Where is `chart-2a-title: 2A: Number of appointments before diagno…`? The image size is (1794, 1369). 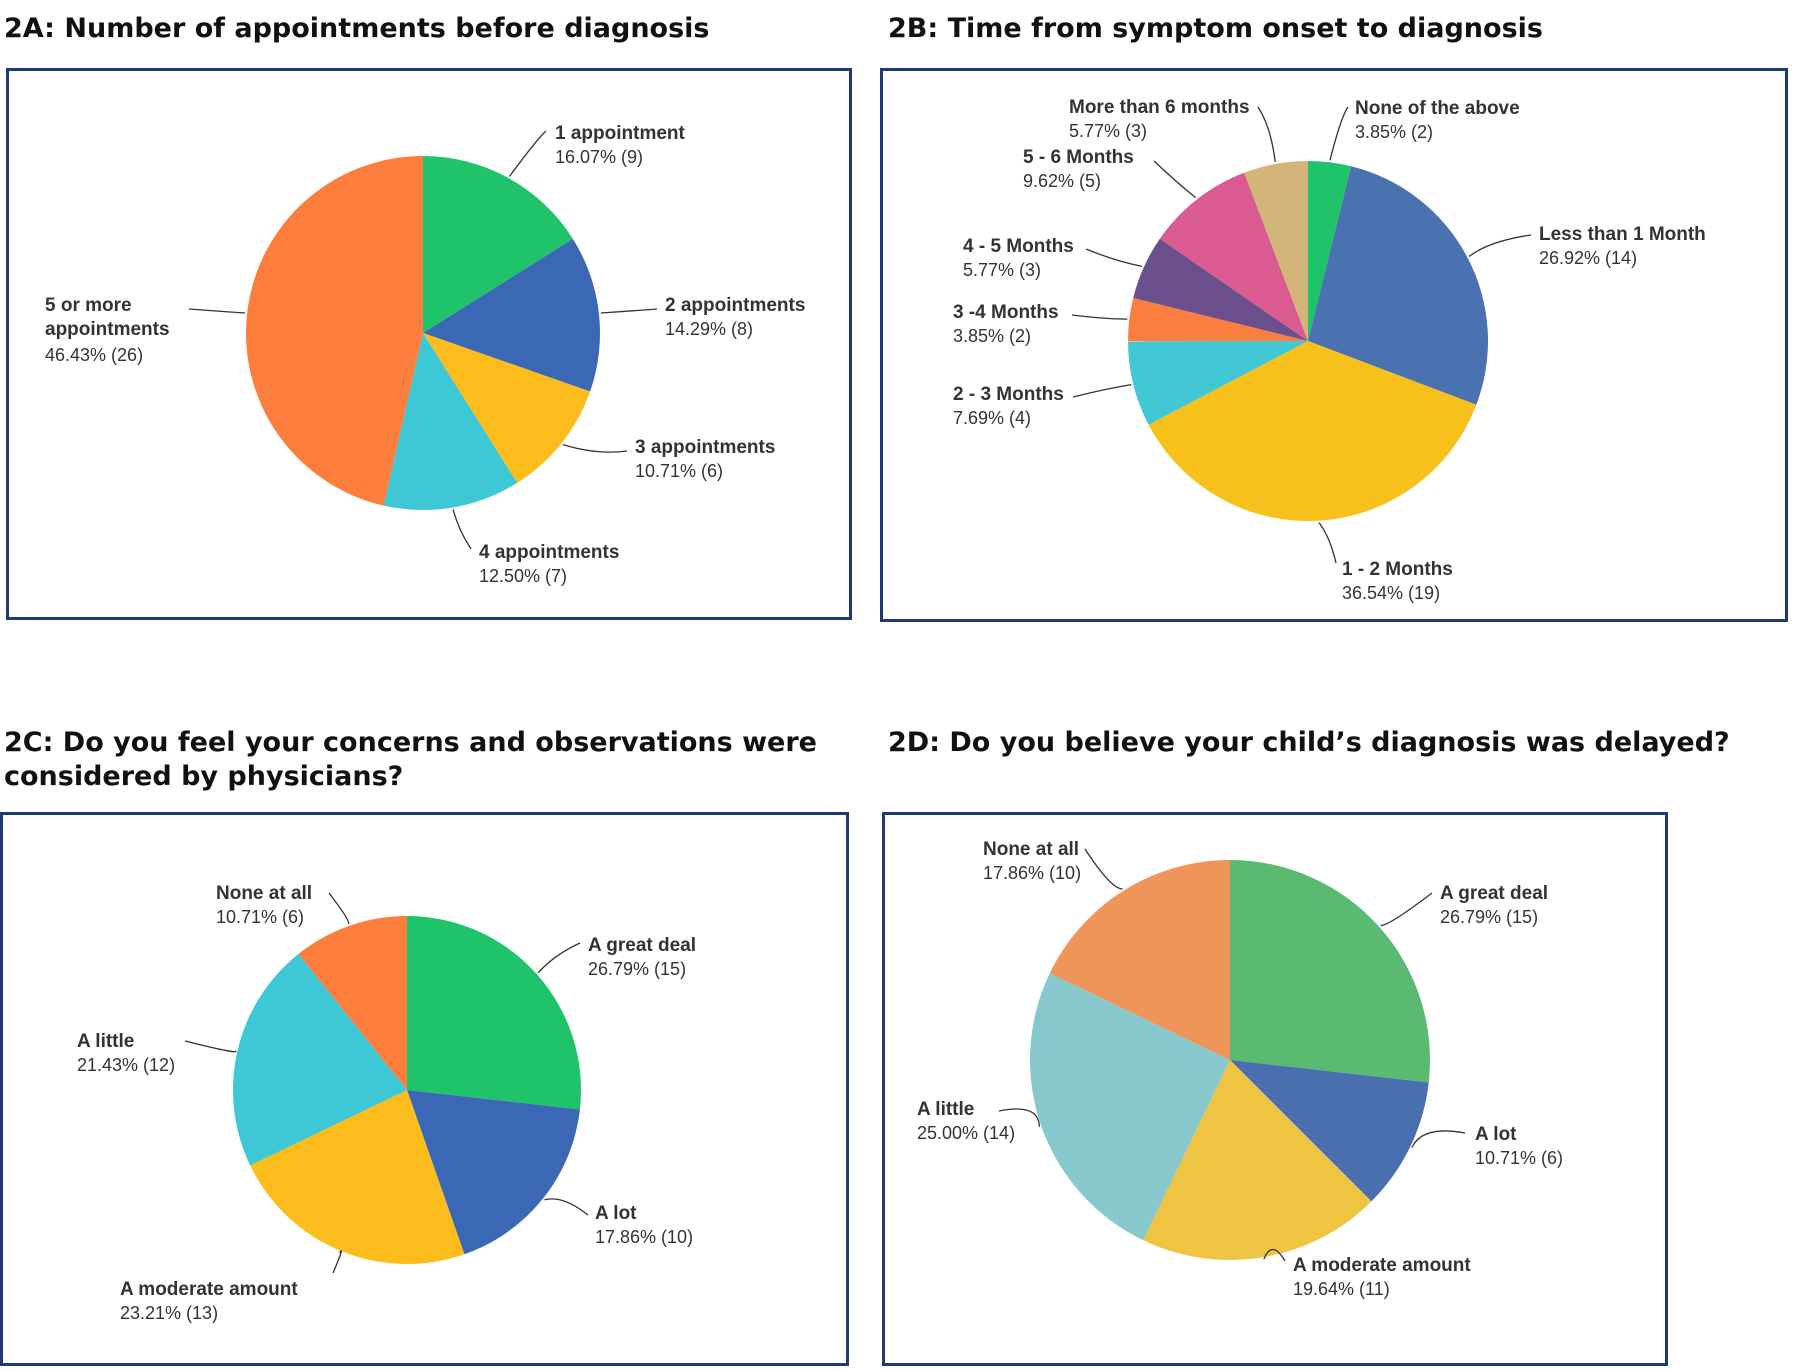
chart-2a-title: 2A: Number of appointments before diagno… is located at coordinates (357, 28).